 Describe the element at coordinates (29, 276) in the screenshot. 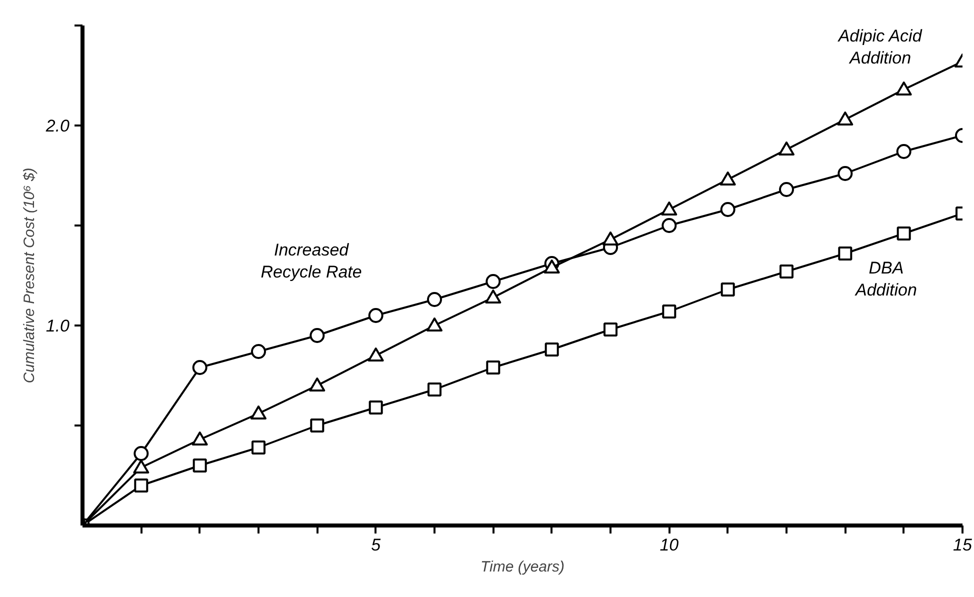

I see `y-axis-title: Cumulative Present Cost (10⁶ $)` at that location.